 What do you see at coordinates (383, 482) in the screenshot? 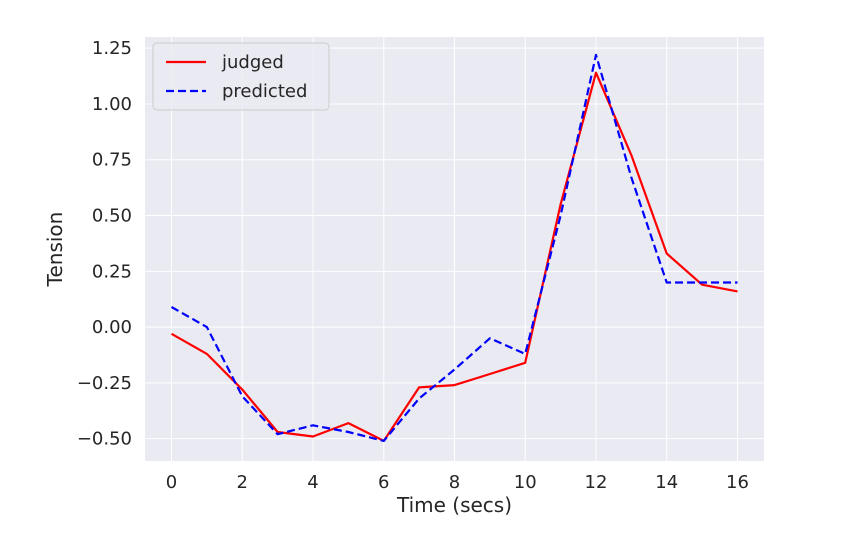
I see `x-tick-label: 6` at bounding box center [383, 482].